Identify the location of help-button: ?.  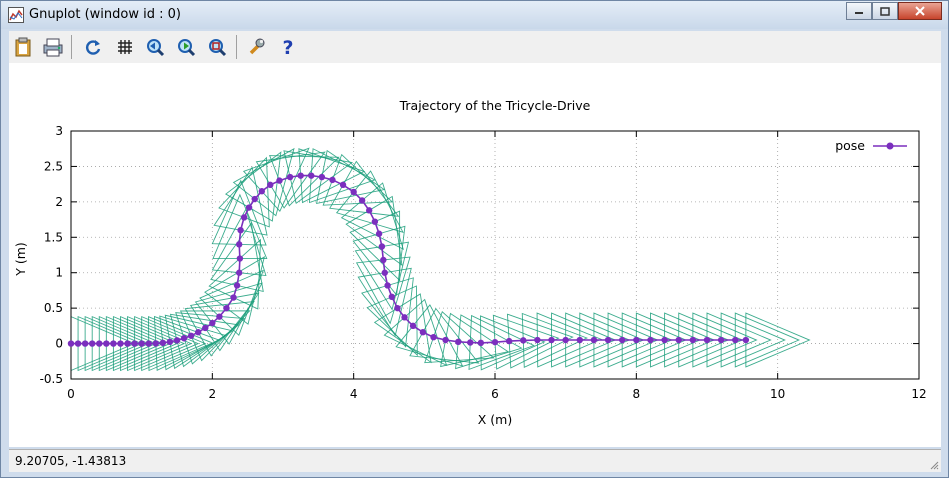
(288, 47).